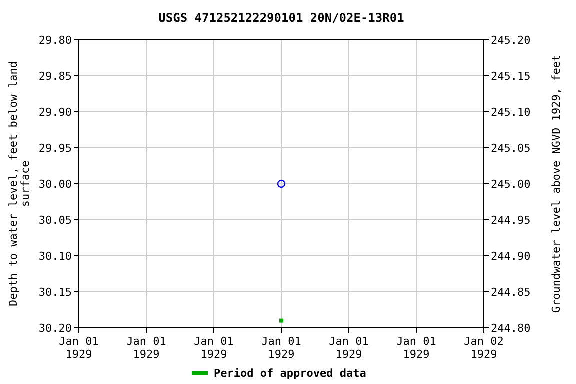 This screenshot has height=384, width=576. What do you see at coordinates (484, 348) in the screenshot?
I see `x-tick-label: Jan 02 1929` at bounding box center [484, 348].